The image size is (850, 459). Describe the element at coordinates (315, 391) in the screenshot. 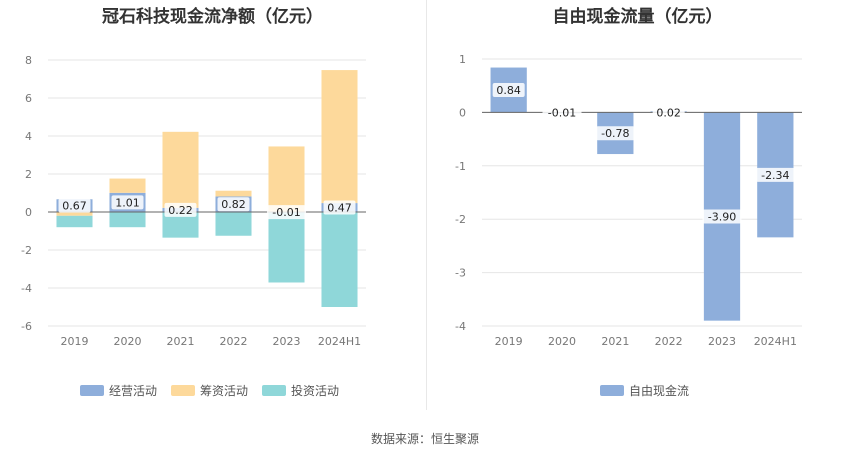

I see `legend-label: 投资活动` at that location.